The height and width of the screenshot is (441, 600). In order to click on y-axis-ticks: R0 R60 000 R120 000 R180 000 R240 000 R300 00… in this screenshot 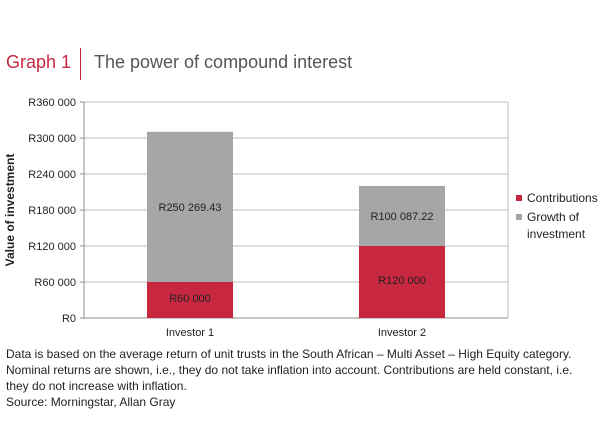, I will do `click(52, 211)`.